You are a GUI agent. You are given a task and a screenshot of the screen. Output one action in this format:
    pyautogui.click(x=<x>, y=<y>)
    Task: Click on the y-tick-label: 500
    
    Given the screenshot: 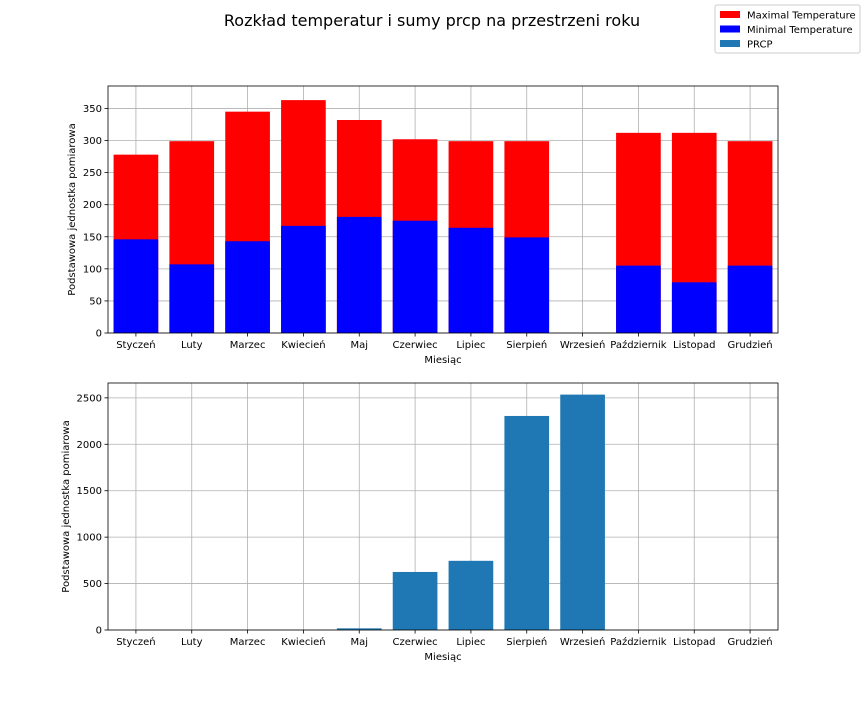 What is the action you would take?
    pyautogui.click(x=92, y=584)
    